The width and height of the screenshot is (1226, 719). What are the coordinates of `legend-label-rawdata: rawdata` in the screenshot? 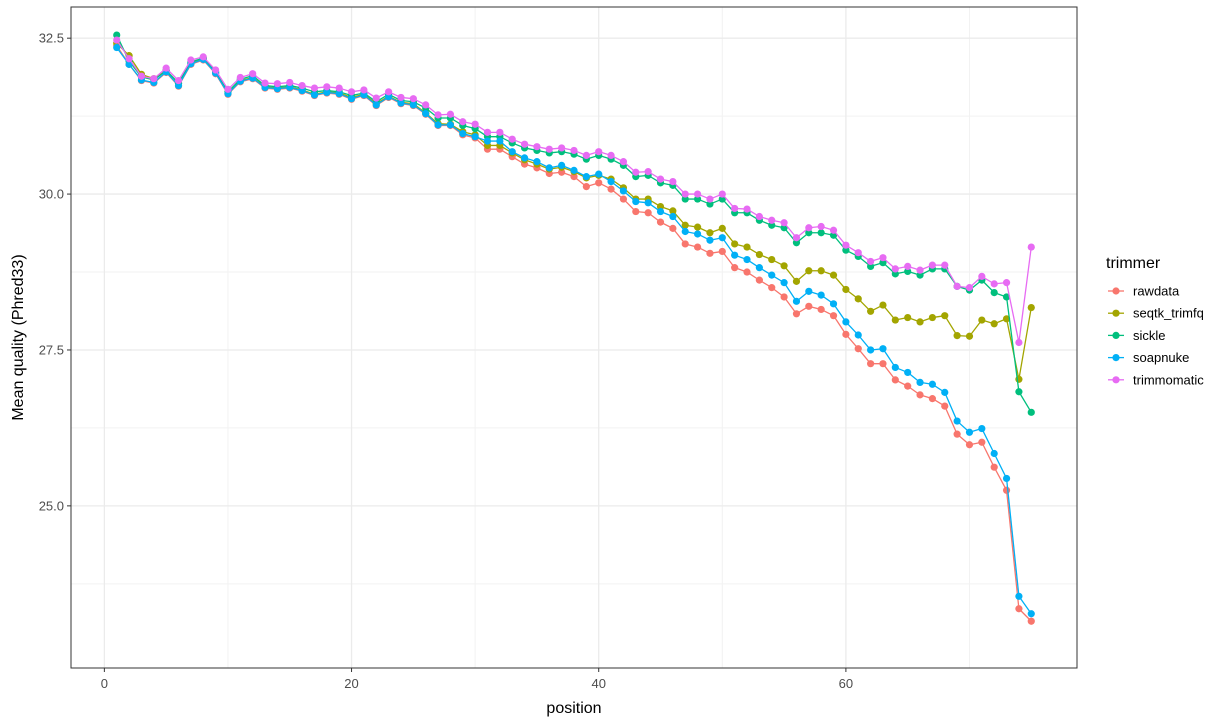 It's located at (1156, 291).